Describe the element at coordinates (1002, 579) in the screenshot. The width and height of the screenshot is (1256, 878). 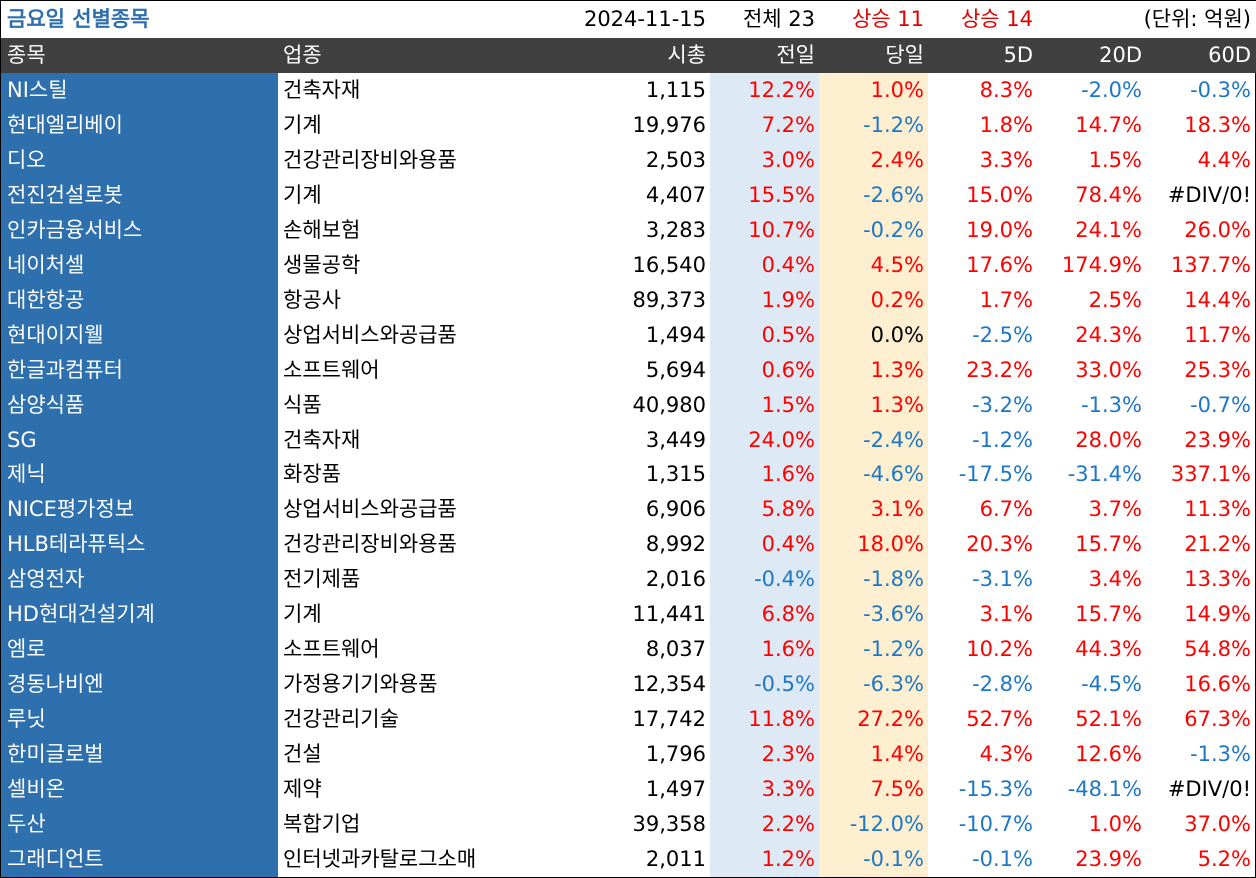
I see `change-5d-cell: -3.1%` at that location.